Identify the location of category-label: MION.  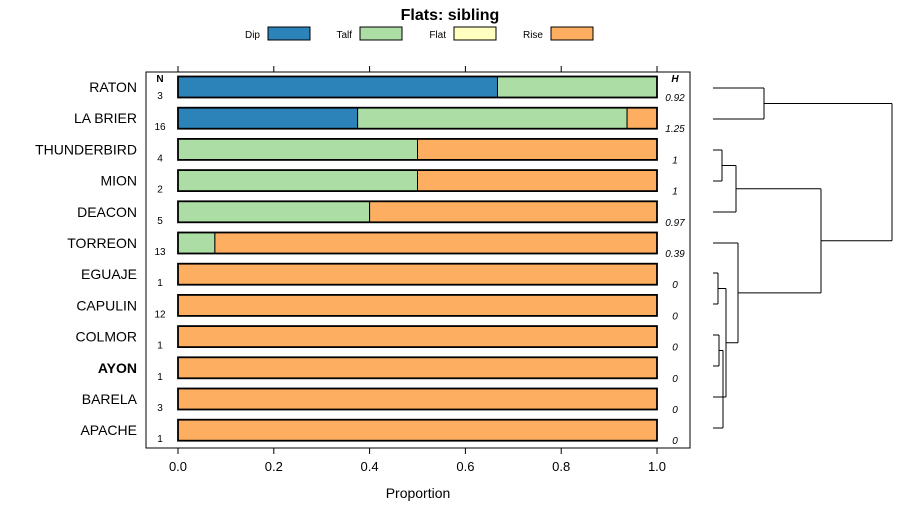
(118, 181).